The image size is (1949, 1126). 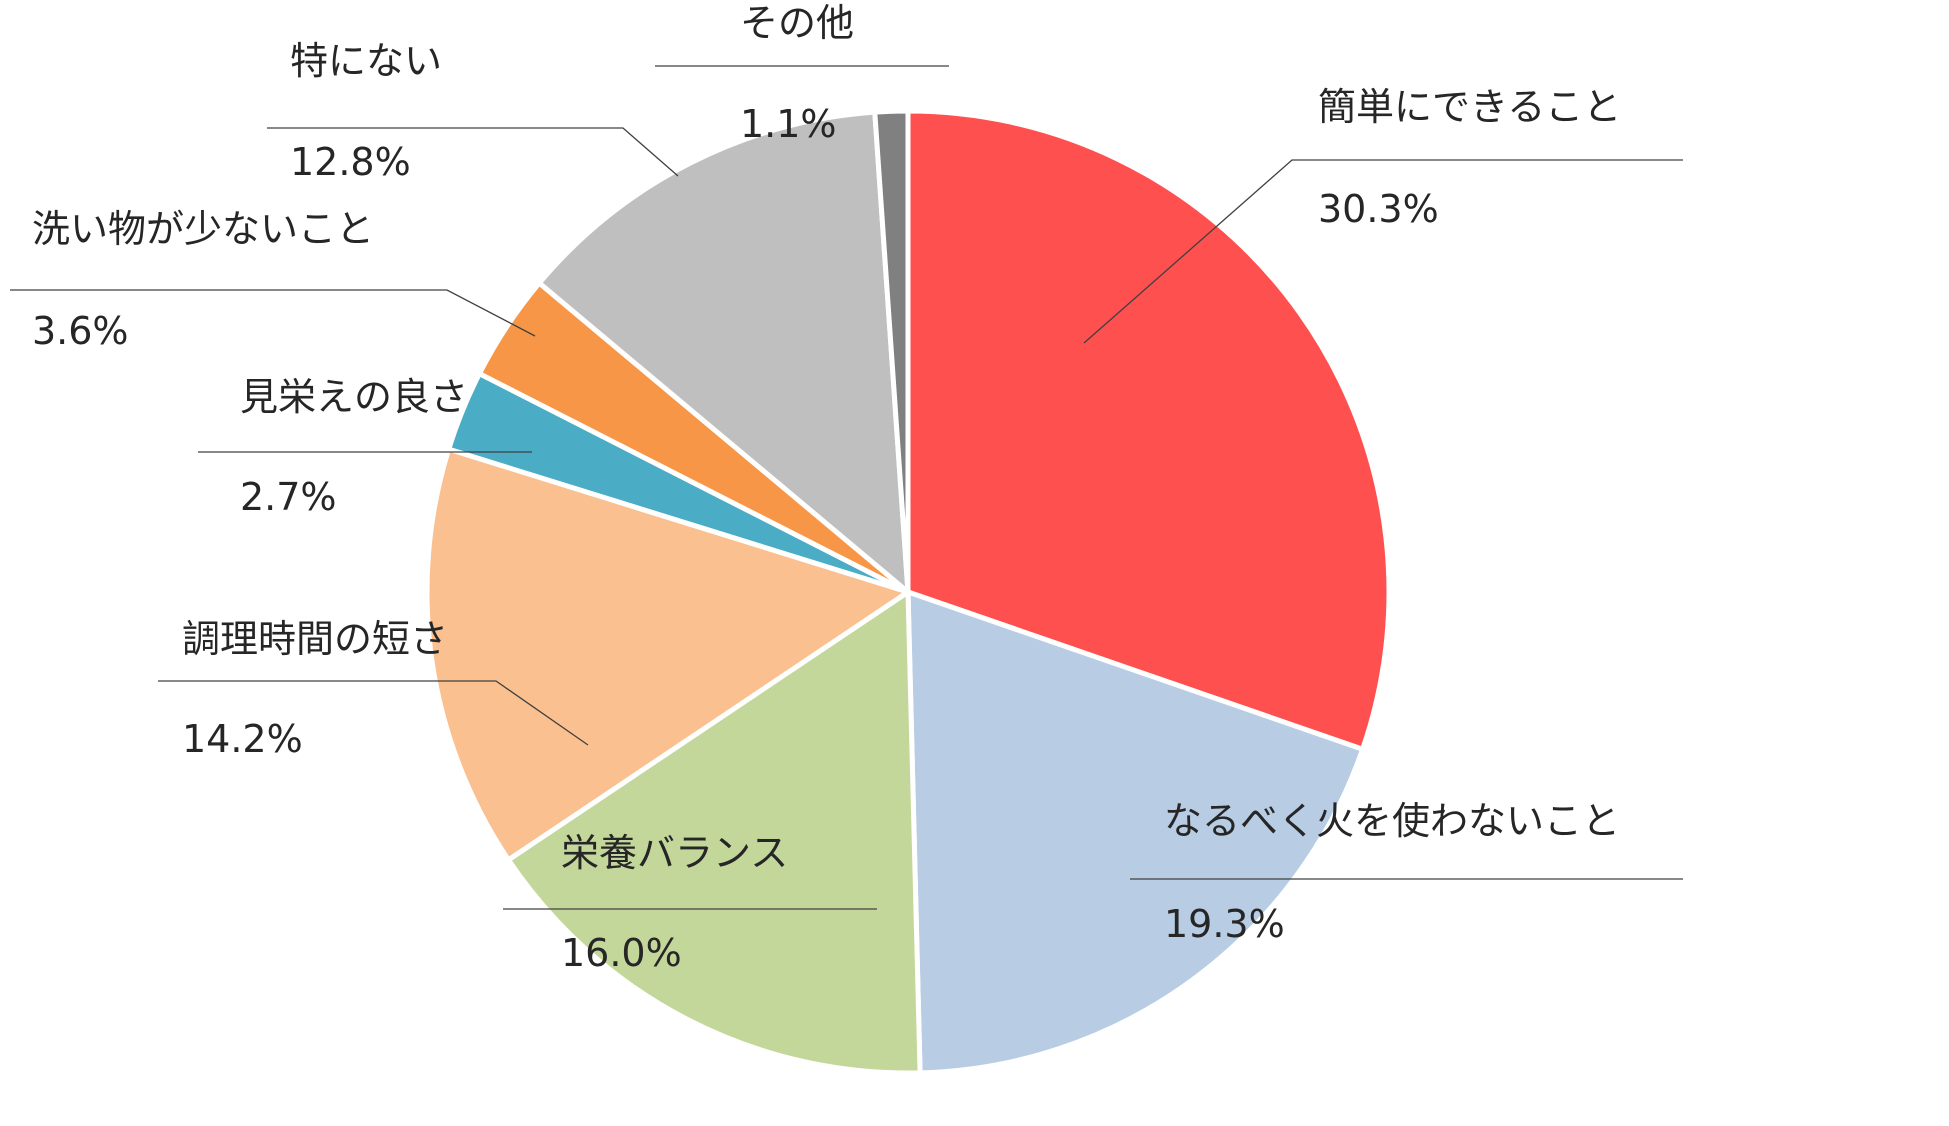 I want to click on slice-value-2: 19.3%, so click(x=1224, y=924).